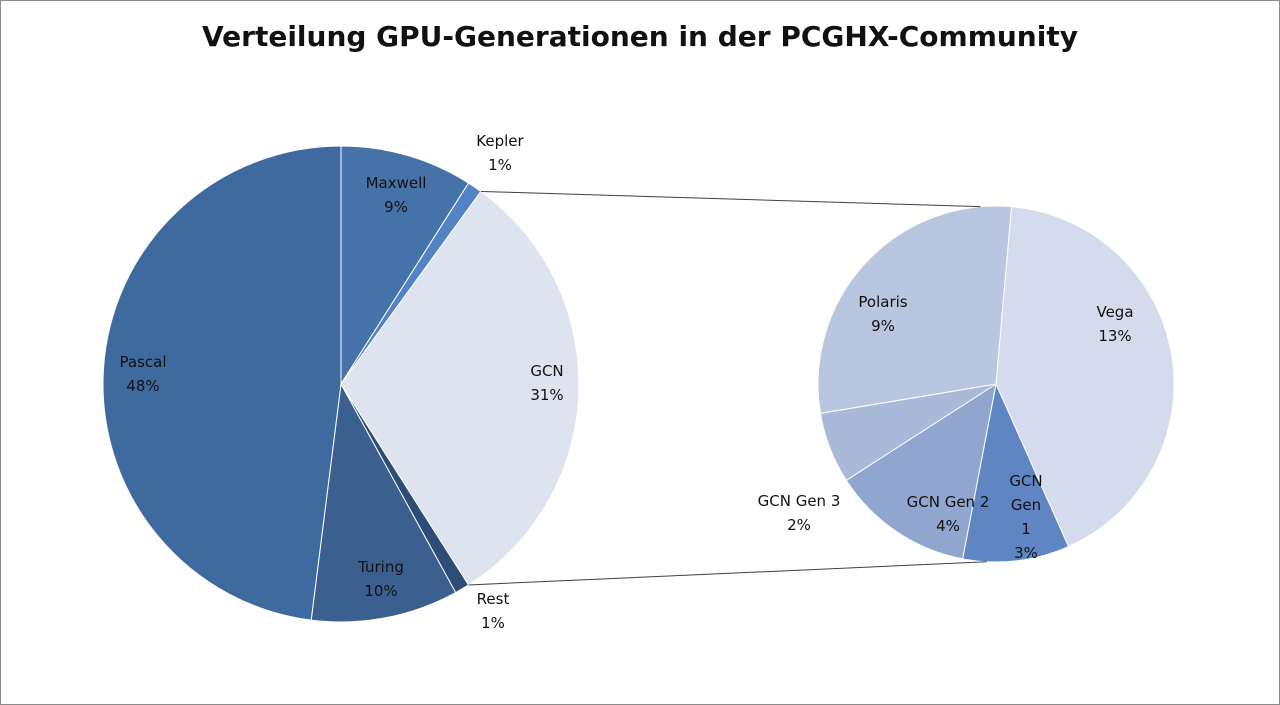  What do you see at coordinates (500, 141) in the screenshot?
I see `main-label-name-kepler: Kepler` at bounding box center [500, 141].